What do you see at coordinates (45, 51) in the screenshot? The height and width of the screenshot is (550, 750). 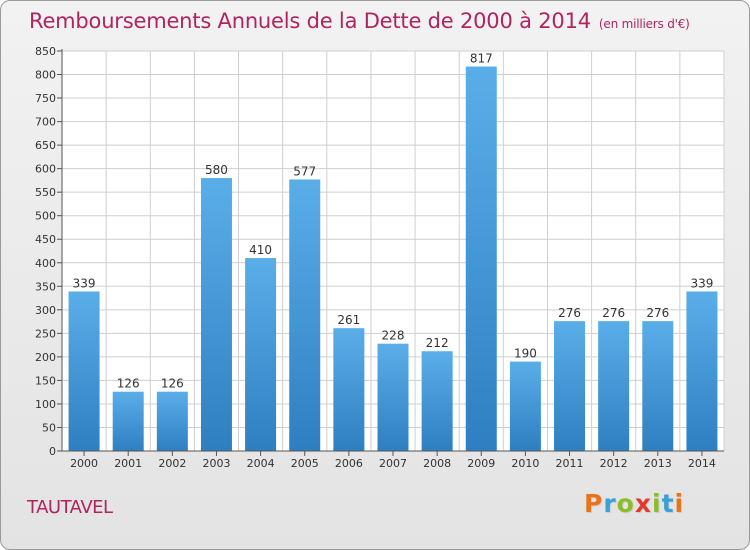 I see `y-tick-label: 850` at bounding box center [45, 51].